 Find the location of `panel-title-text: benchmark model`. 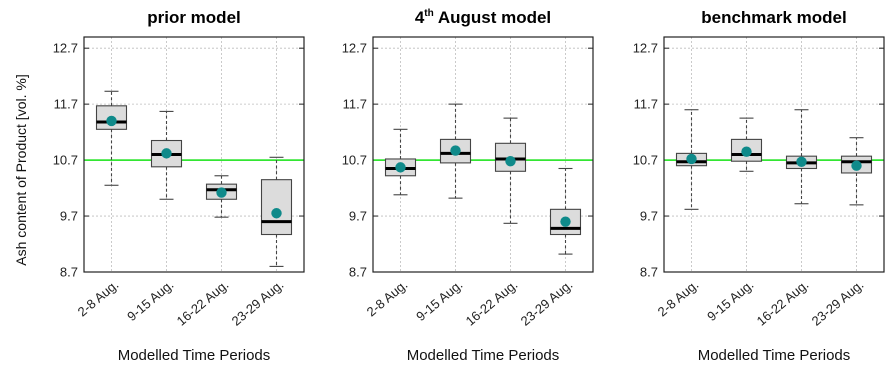

panel-title-text: benchmark model is located at coordinates (774, 17).